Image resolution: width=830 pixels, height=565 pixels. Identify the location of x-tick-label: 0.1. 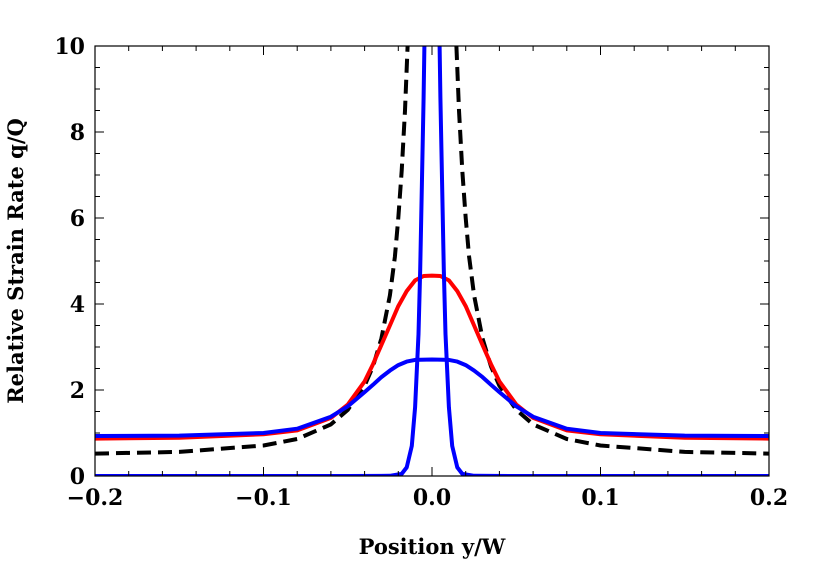
(600, 498).